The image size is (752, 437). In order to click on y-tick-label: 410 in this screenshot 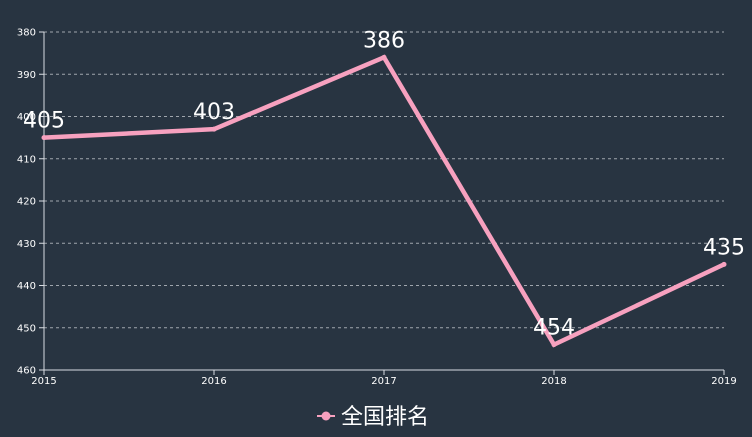, I will do `click(26, 159)`.